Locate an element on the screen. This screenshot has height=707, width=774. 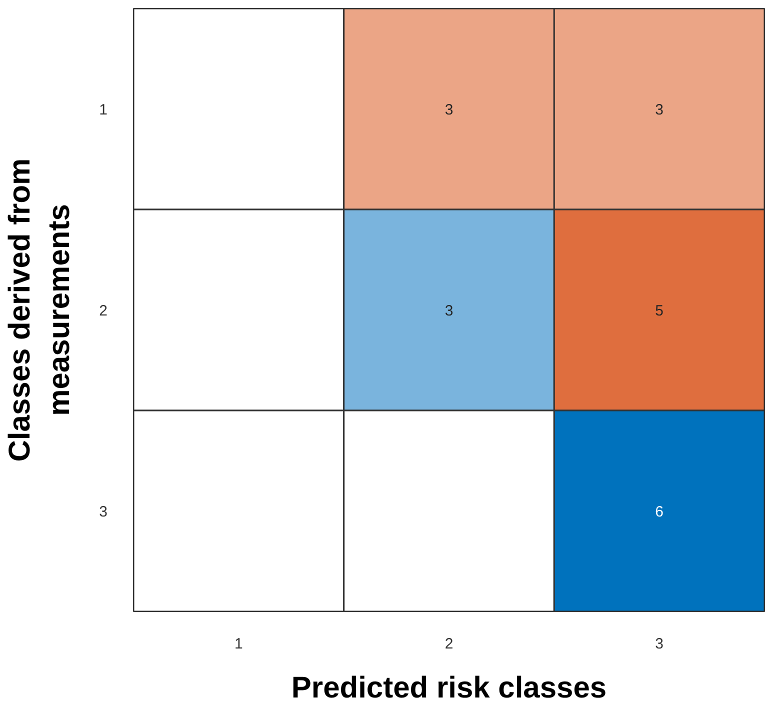
y-tick-label: 3 is located at coordinates (103, 512).